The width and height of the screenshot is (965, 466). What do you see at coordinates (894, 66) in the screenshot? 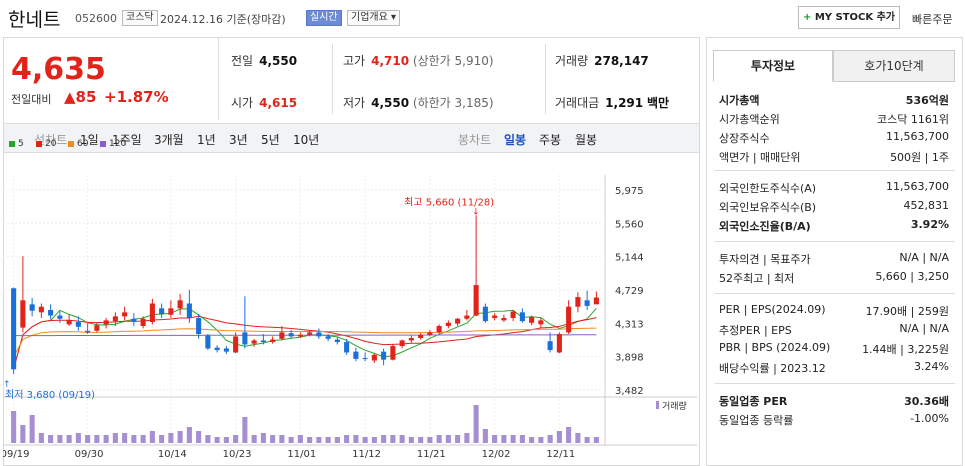
I see `tab-orderbook: 호가10단계` at bounding box center [894, 66].